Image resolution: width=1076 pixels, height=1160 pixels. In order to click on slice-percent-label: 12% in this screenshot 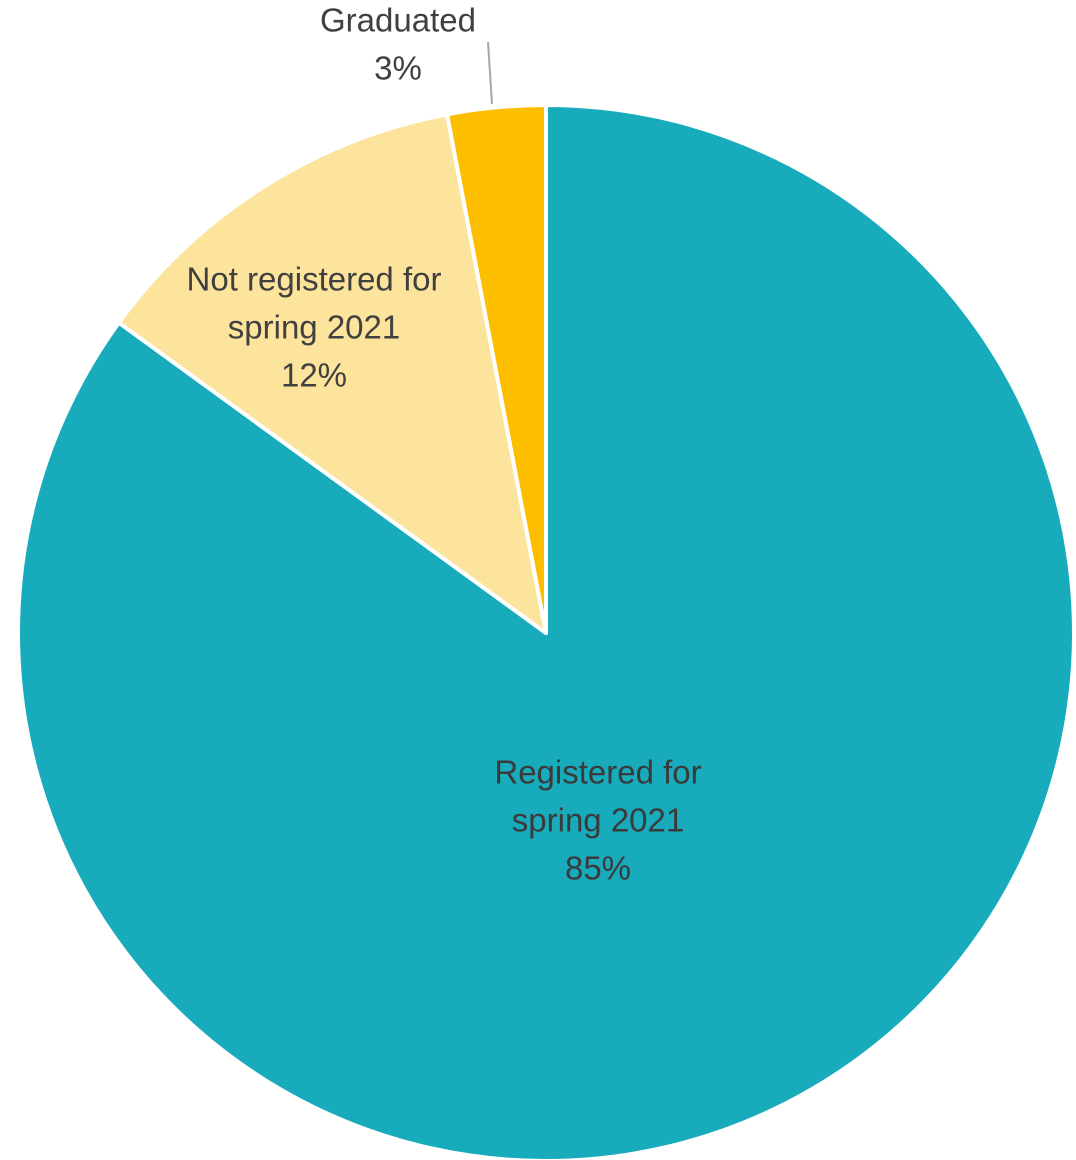, I will do `click(314, 375)`.